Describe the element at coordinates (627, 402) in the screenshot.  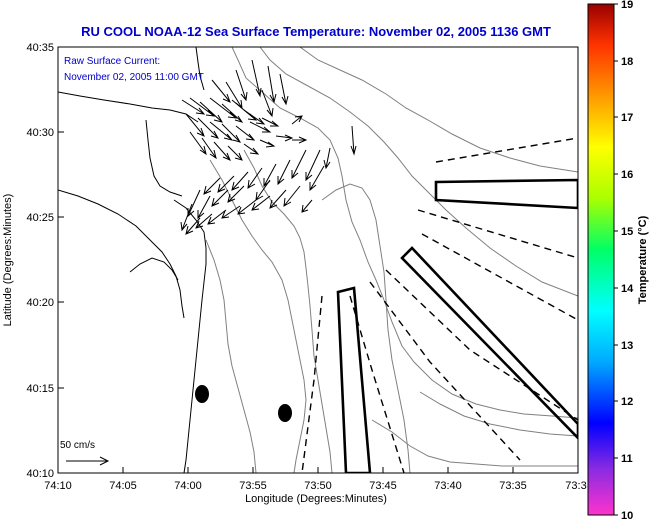
I see `colorbar-tick-label: 12` at that location.